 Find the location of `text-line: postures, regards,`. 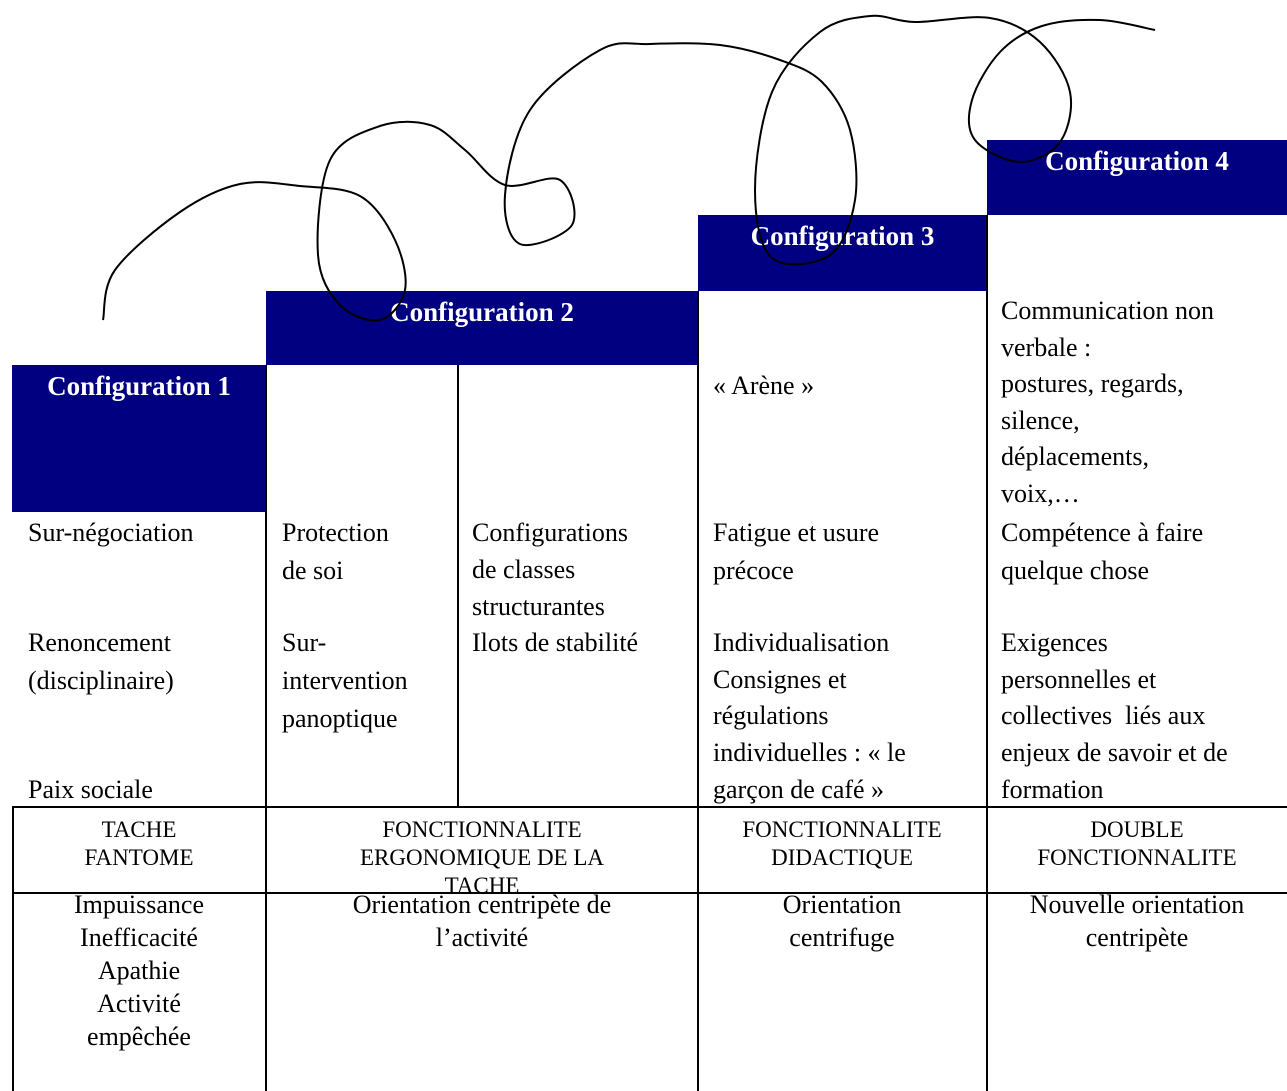

text-line: postures, regards, is located at coordinates (1092, 384).